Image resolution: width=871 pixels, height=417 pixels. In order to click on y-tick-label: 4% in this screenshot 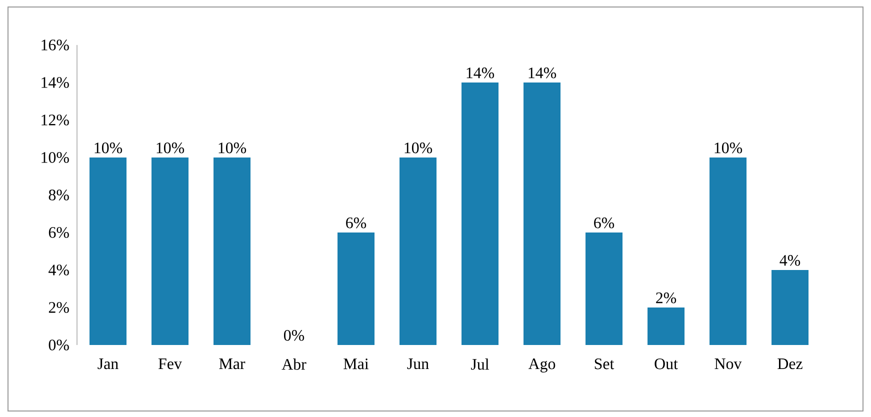, I will do `click(58, 270)`.